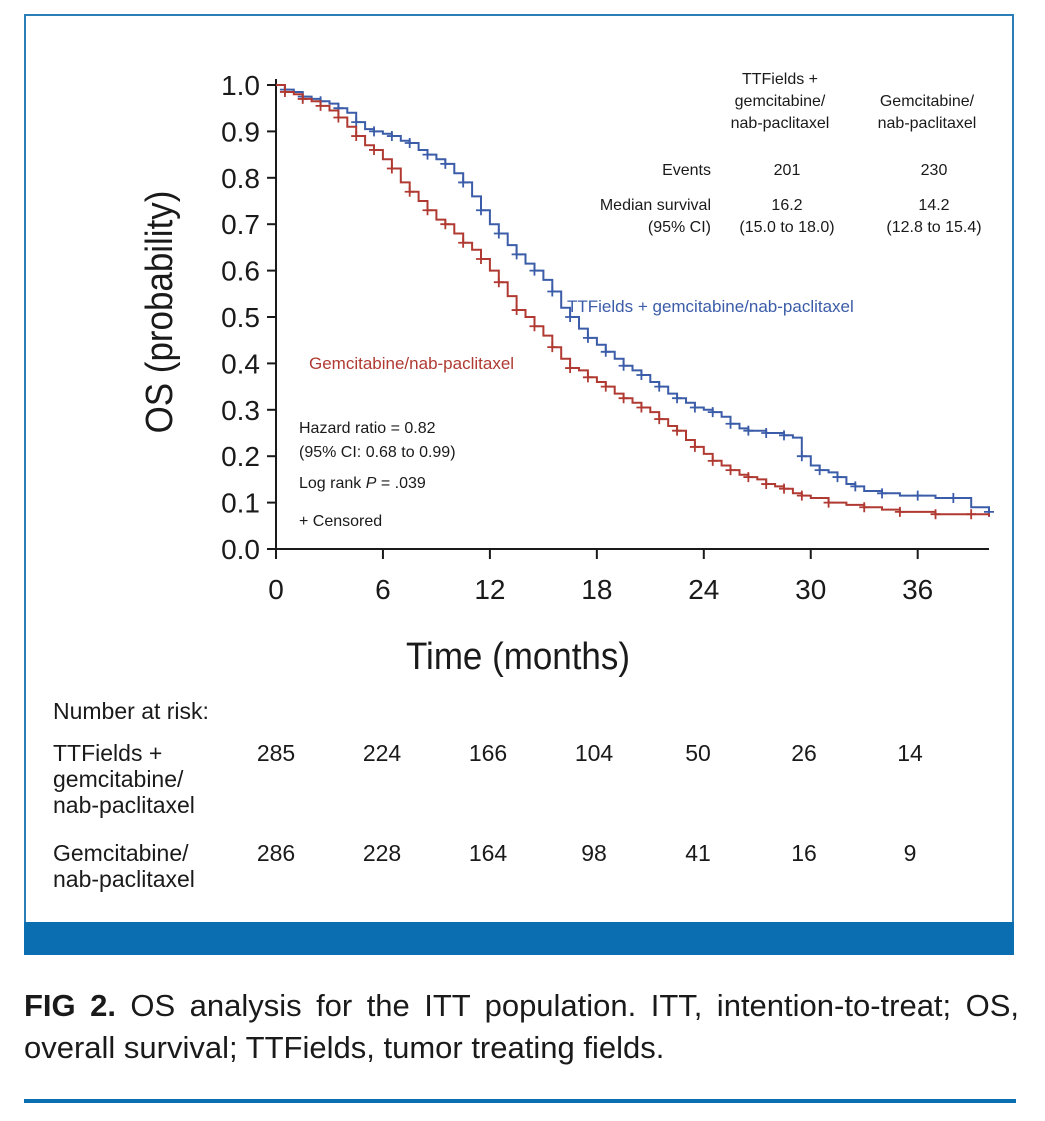  What do you see at coordinates (240, 410) in the screenshot?
I see `y-tick-label: 0.3` at bounding box center [240, 410].